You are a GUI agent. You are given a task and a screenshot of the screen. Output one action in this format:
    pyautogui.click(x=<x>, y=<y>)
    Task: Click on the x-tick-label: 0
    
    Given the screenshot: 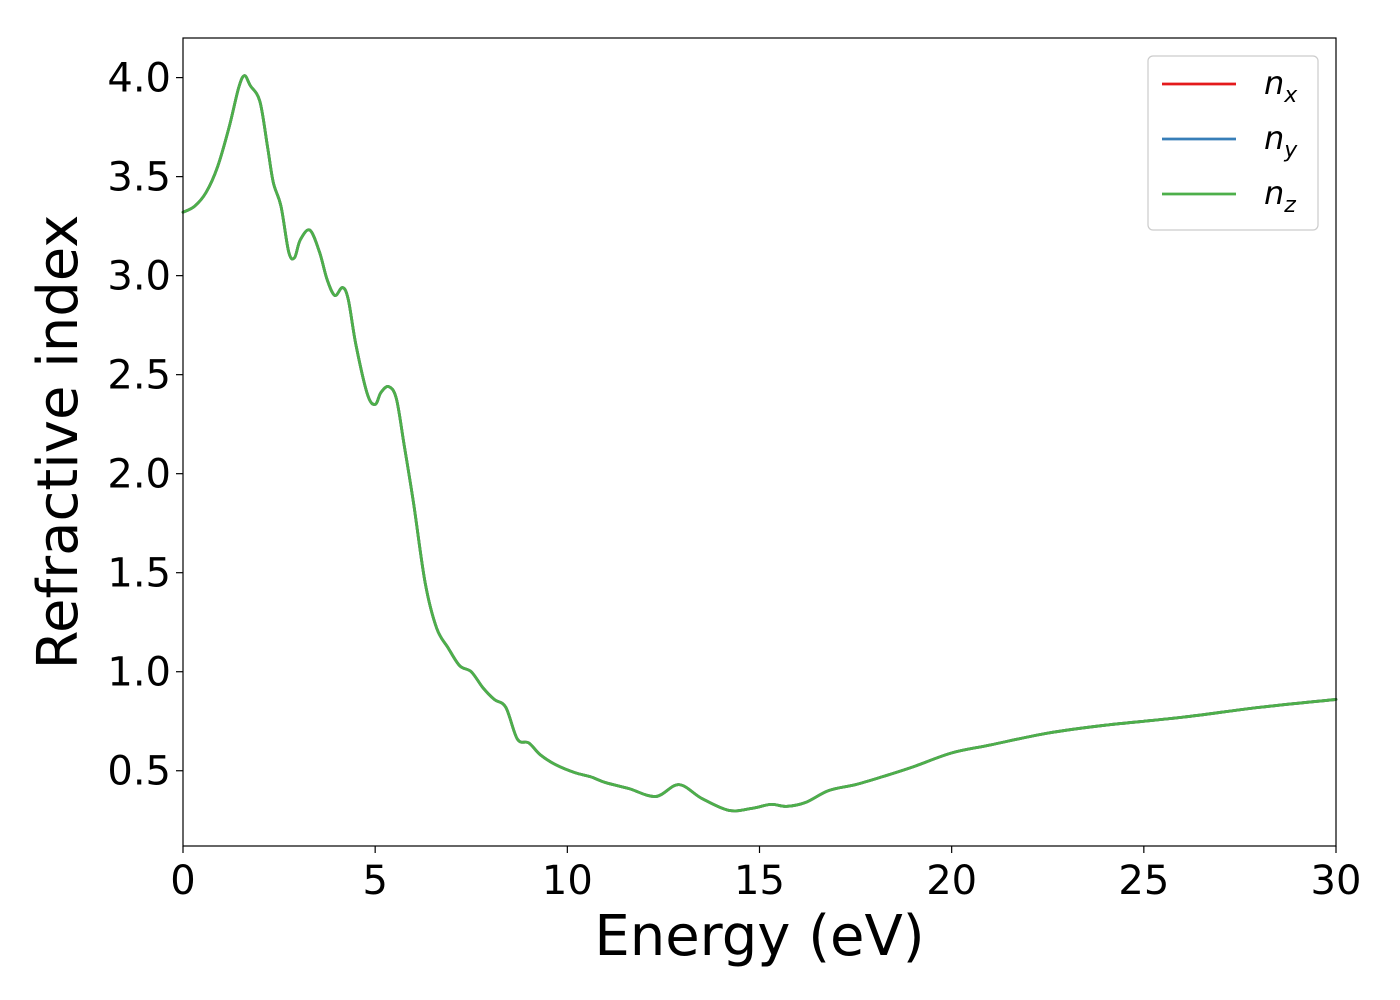 What is the action you would take?
    pyautogui.click(x=182, y=881)
    